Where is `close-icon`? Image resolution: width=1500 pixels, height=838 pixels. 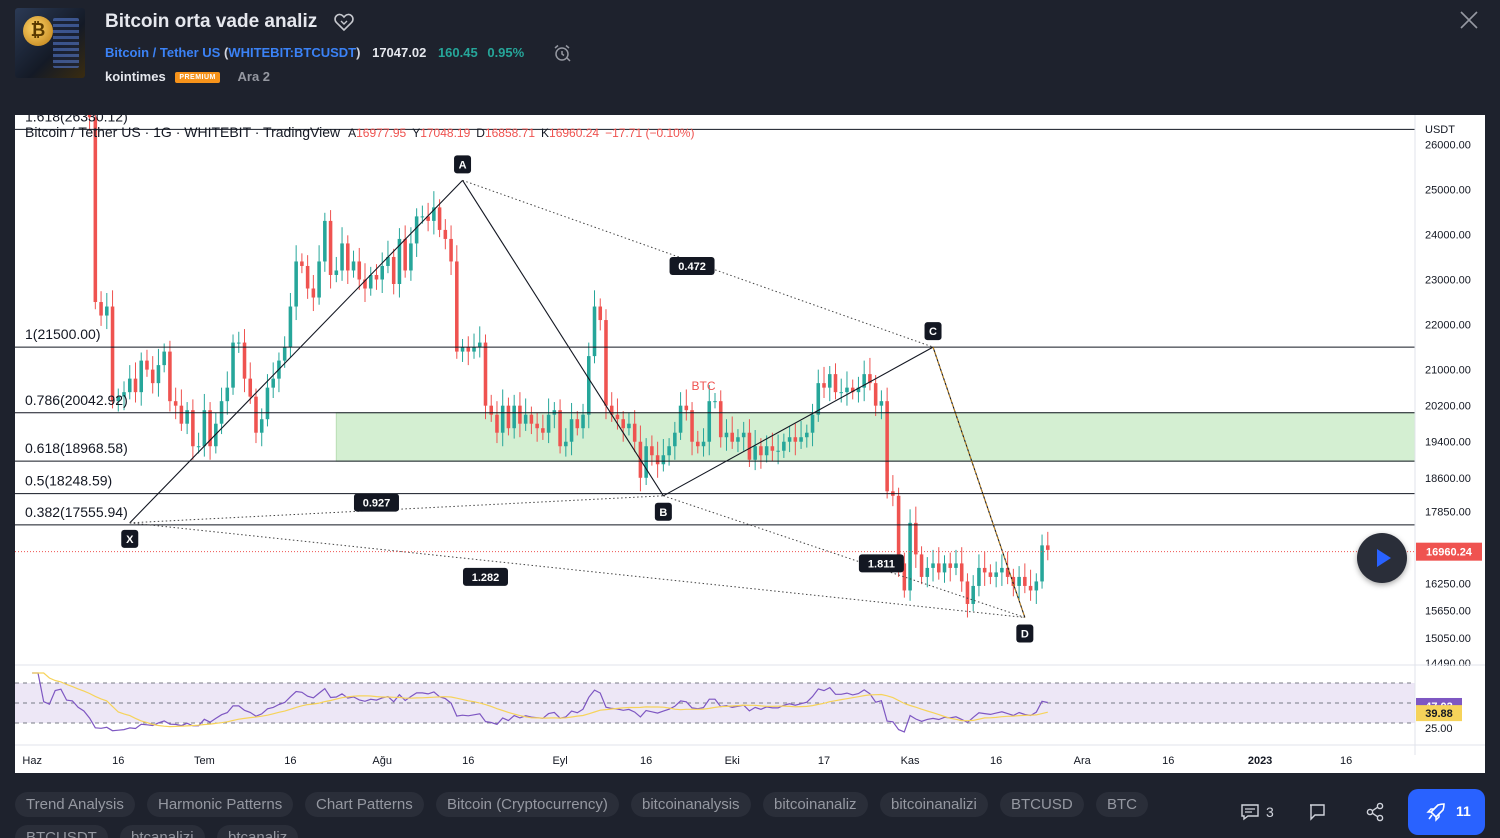 close-icon is located at coordinates (1469, 20).